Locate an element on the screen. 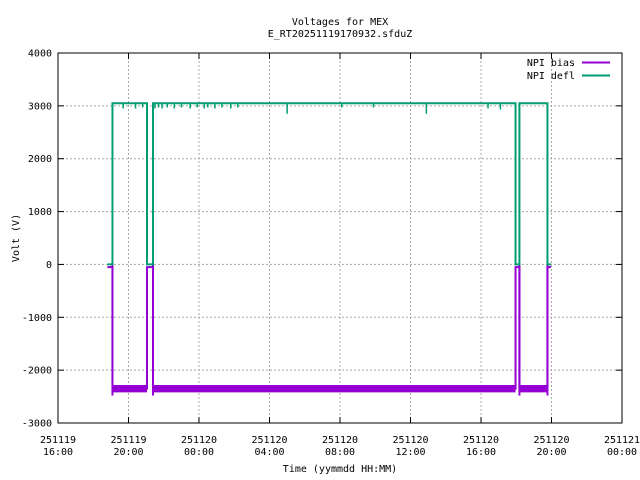 This screenshot has width=640, height=480. y-axis-title: Volt (V) is located at coordinates (16, 238).